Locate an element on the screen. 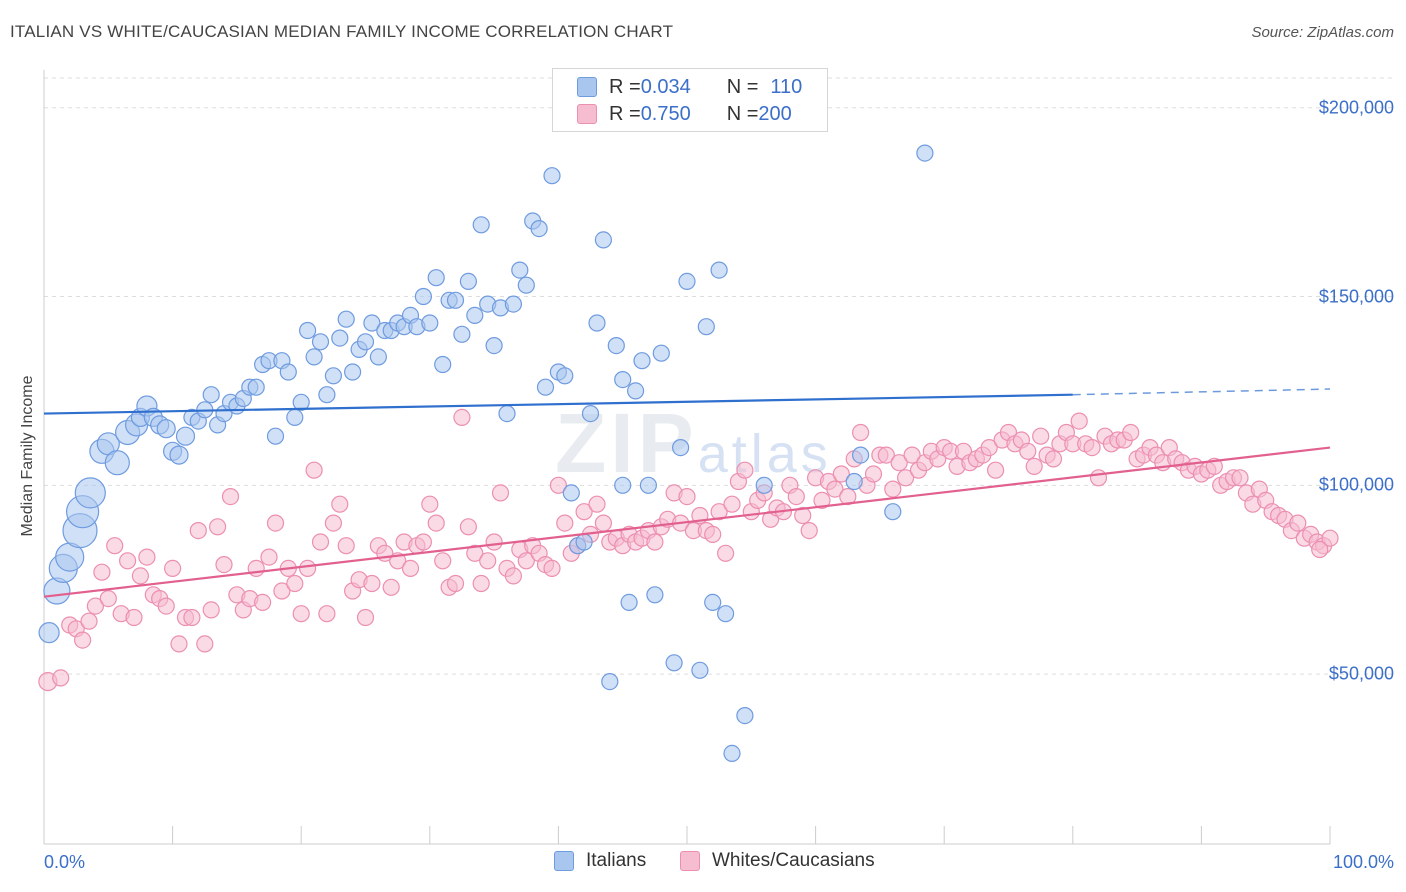 This screenshot has width=1406, height=892. legend-n-label: N = is located at coordinates (742, 86).